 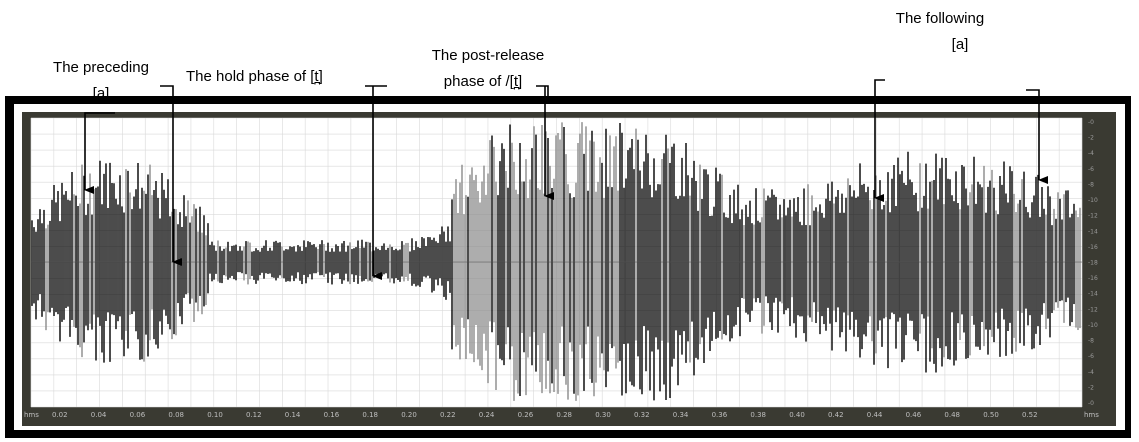 I want to click on time-tick-label: 0.22, so click(x=448, y=415).